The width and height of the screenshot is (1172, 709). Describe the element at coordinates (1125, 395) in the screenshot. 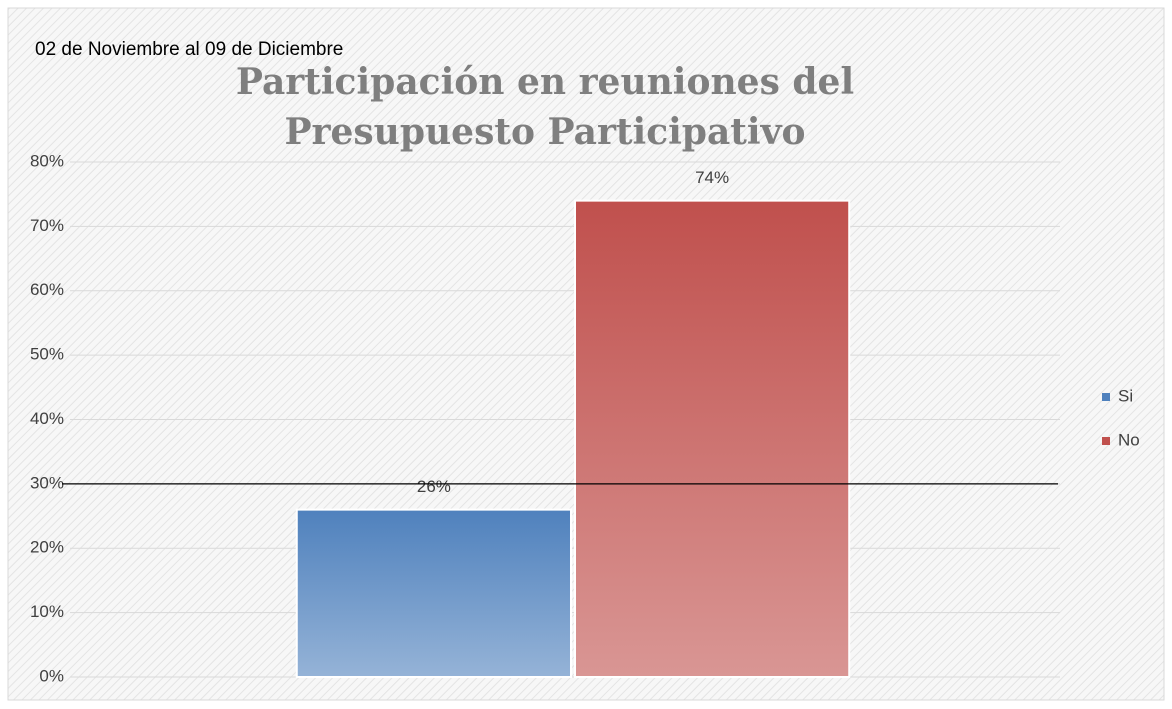

I see `legend-label: Si` at that location.